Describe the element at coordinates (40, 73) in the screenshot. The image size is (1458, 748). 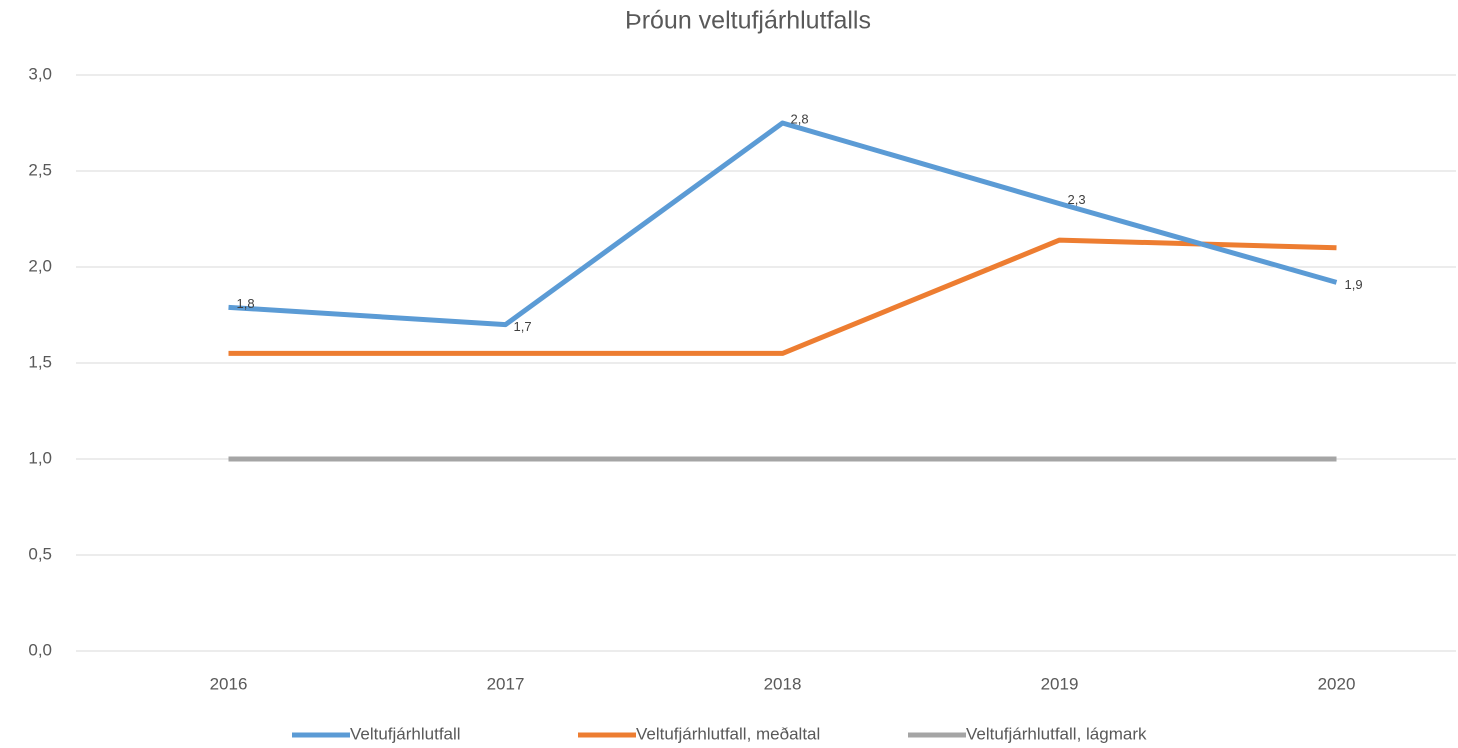
I see `y-tick-label: 3,0` at that location.